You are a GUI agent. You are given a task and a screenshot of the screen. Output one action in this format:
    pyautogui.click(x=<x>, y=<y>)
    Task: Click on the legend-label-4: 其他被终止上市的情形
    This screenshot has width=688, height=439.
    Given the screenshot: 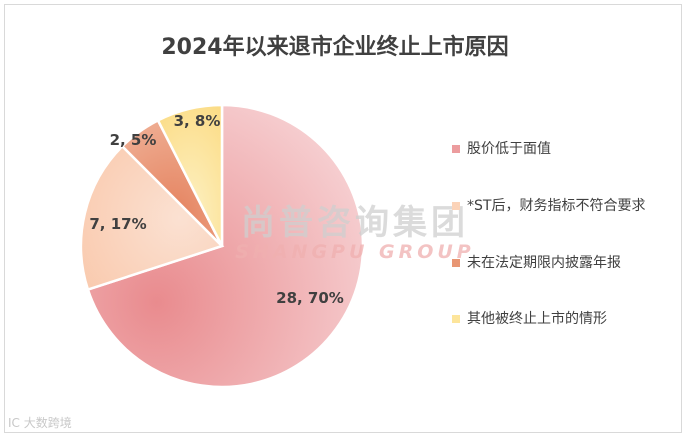 What is the action you would take?
    pyautogui.click(x=537, y=319)
    